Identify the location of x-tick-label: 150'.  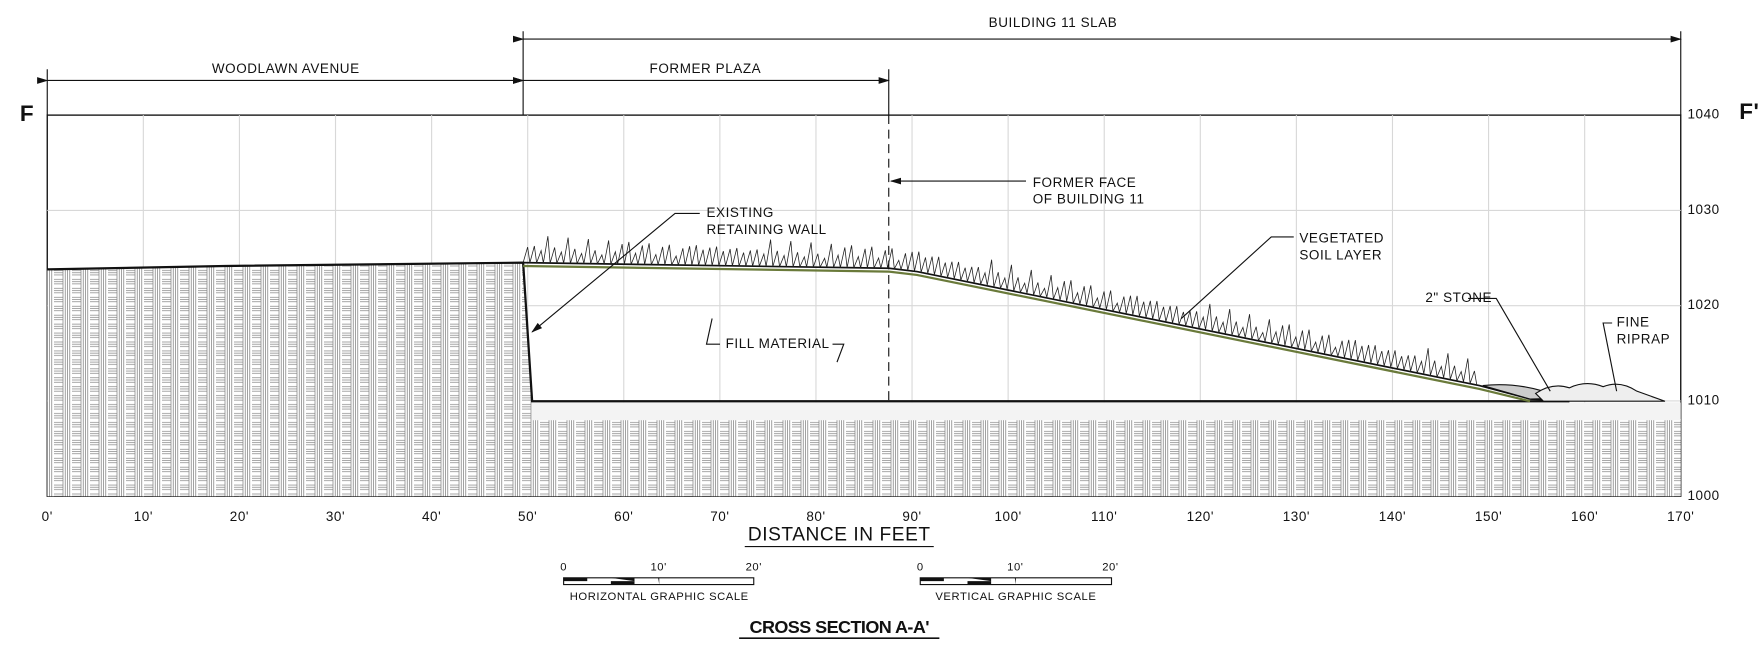
(1488, 516).